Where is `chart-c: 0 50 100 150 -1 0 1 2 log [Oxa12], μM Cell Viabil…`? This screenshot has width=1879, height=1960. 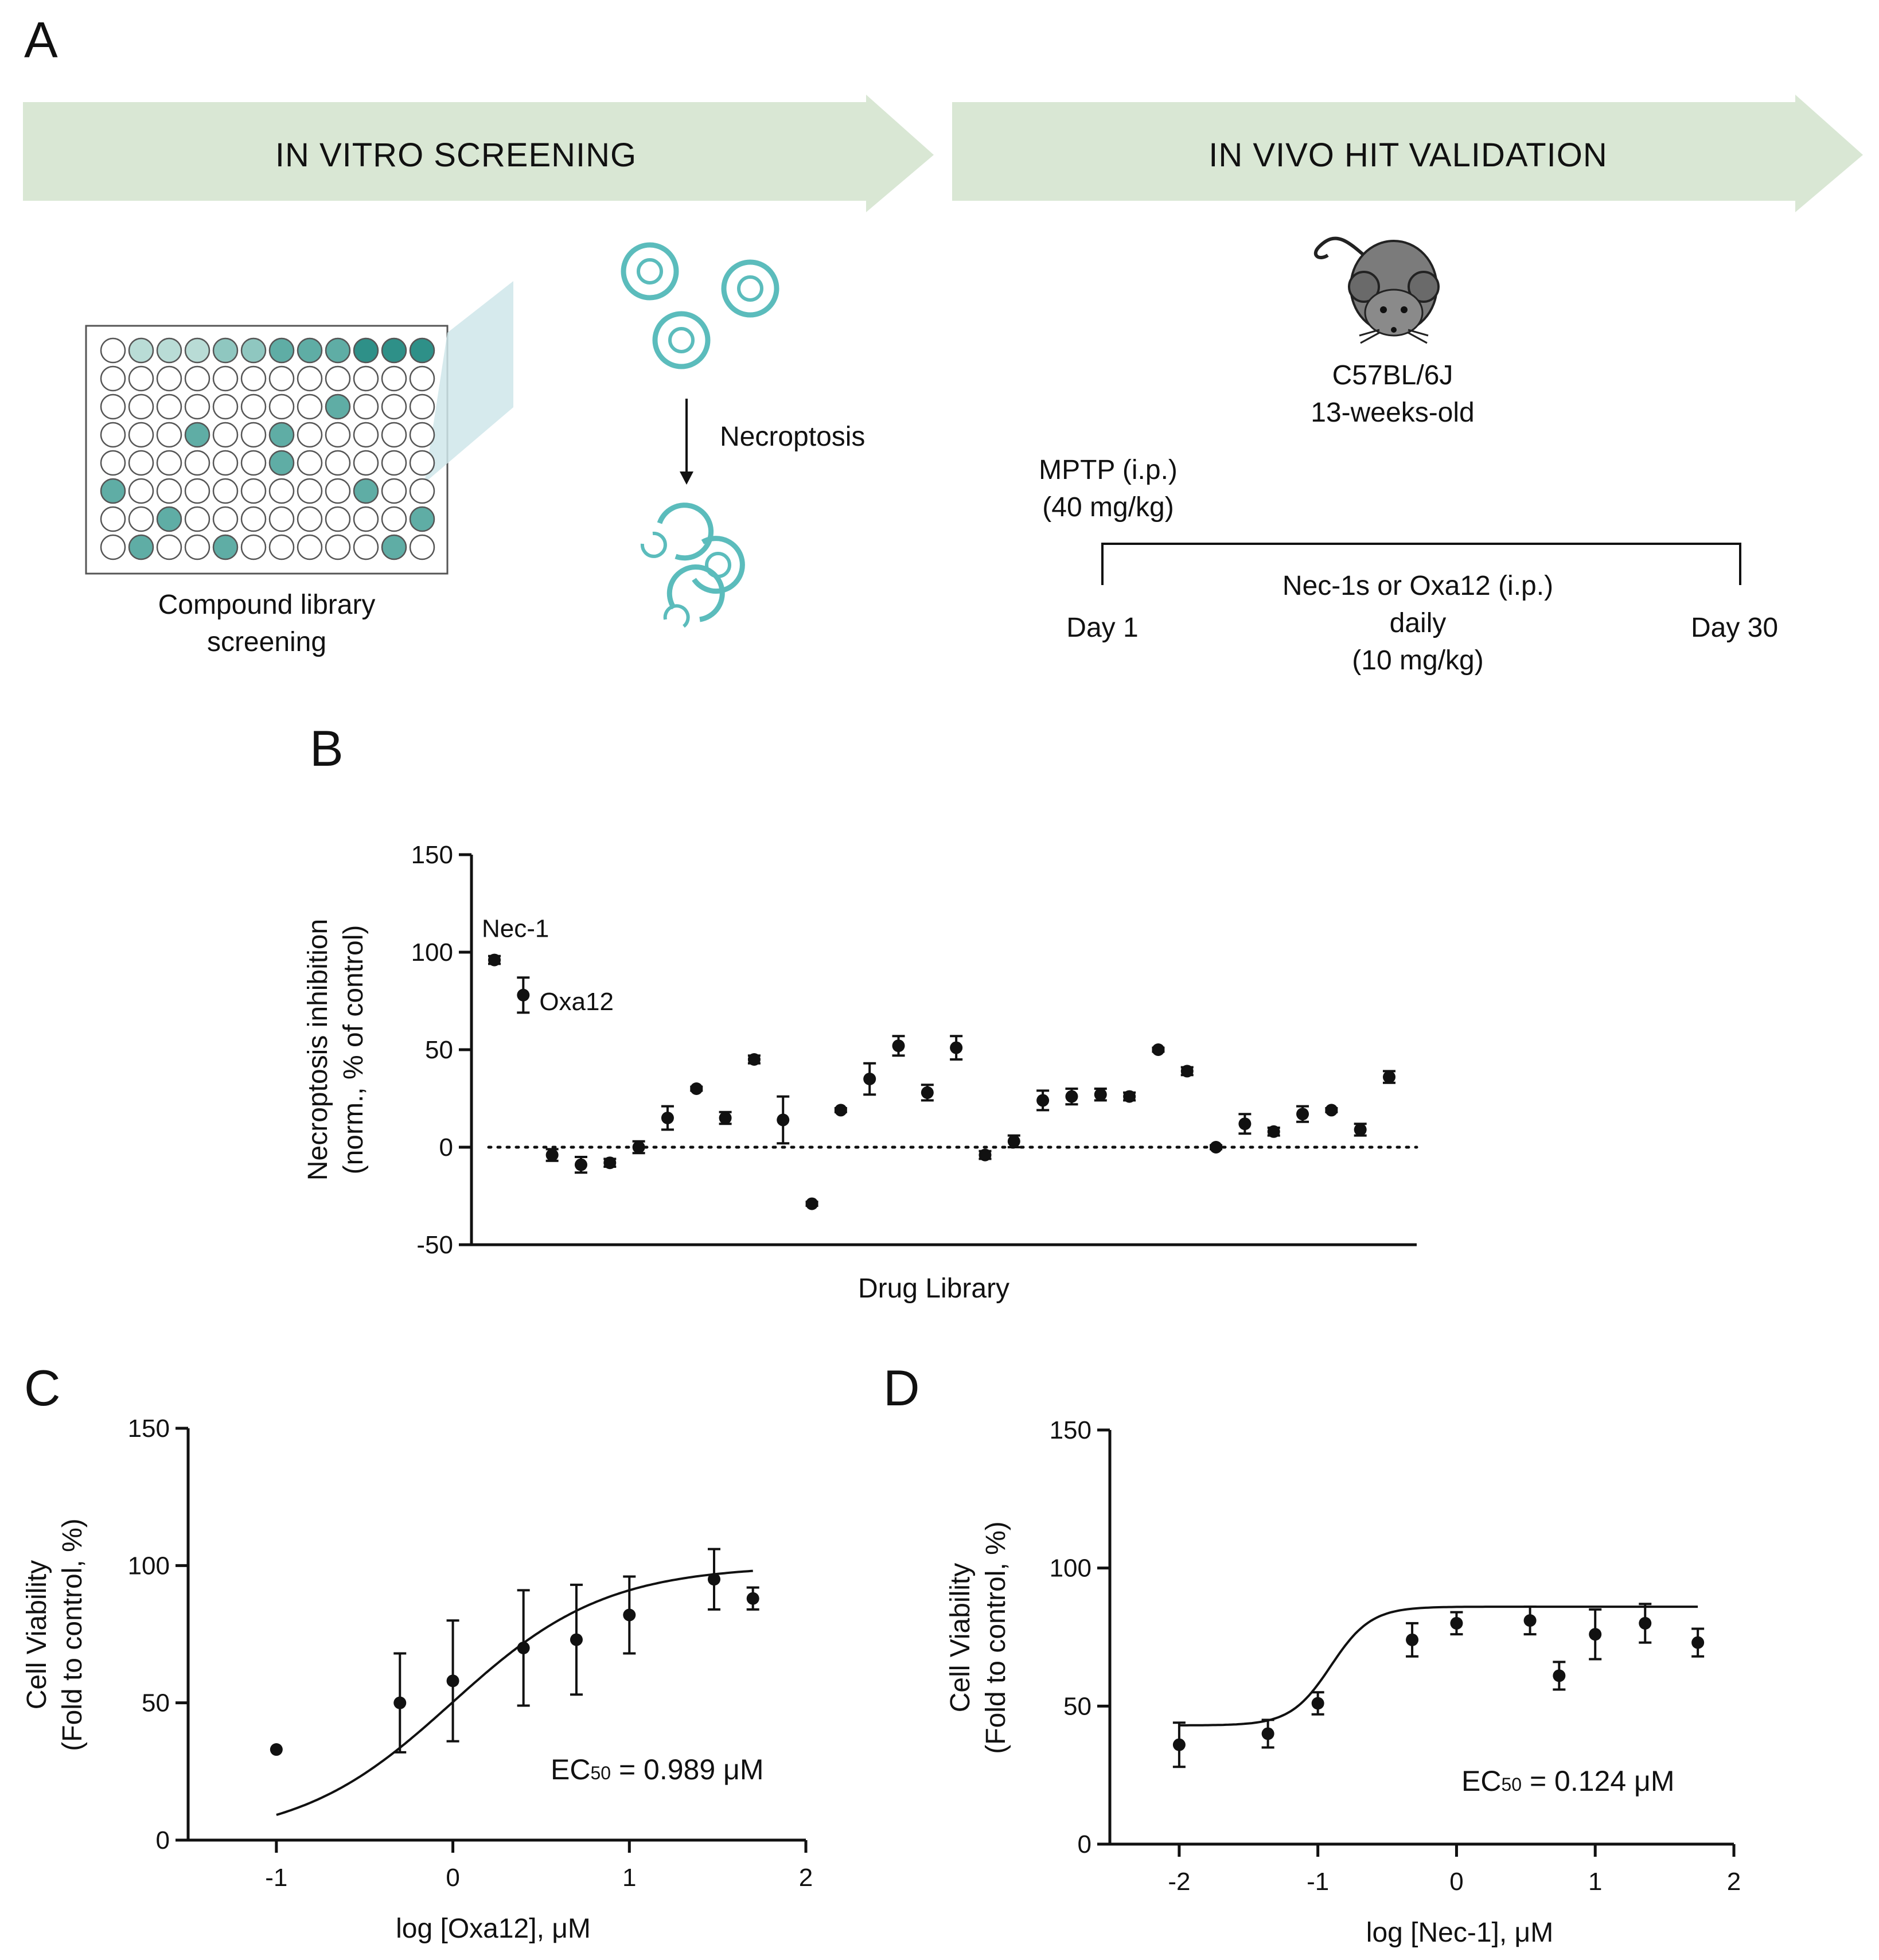 chart-c: 0 50 100 150 -1 0 1 2 log [Oxa12], μM Cell Viabil… is located at coordinates (417, 1679).